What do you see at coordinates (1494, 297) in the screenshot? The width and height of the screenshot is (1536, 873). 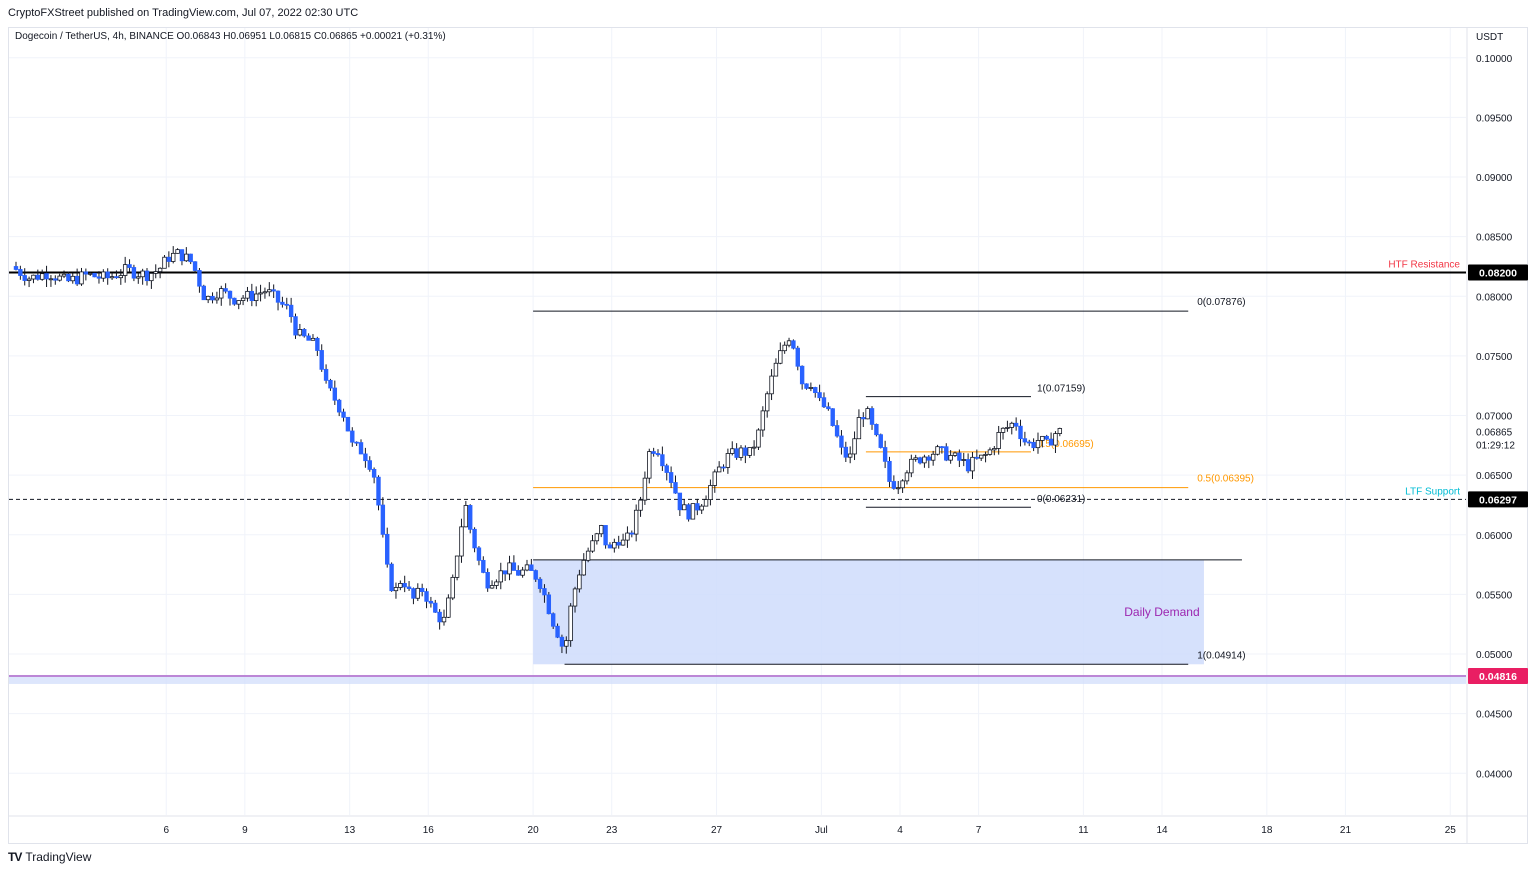 I see `y-tick-label: 0.08000` at bounding box center [1494, 297].